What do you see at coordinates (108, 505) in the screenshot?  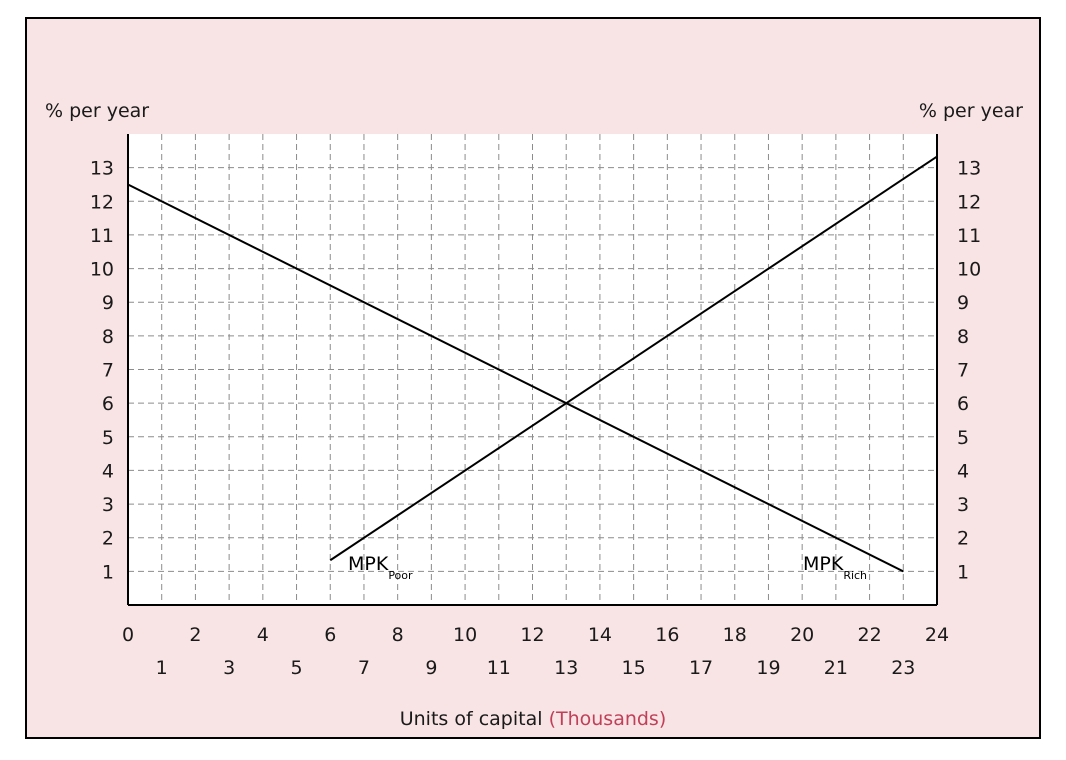 I see `y-tick-label-left: 3` at bounding box center [108, 505].